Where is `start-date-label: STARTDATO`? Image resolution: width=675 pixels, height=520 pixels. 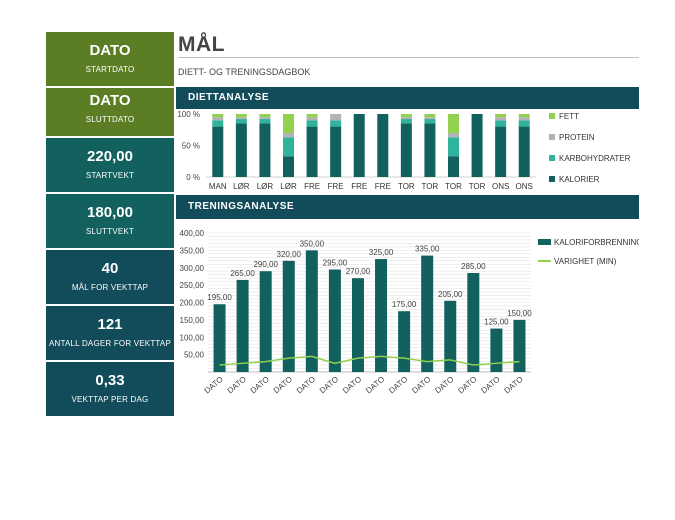
start-date-label: STARTDATO is located at coordinates (110, 69).